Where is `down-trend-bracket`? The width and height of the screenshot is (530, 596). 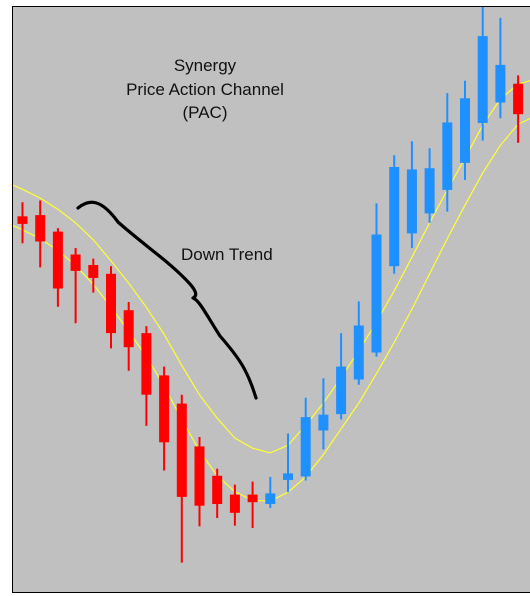
down-trend-bracket is located at coordinates (167, 300).